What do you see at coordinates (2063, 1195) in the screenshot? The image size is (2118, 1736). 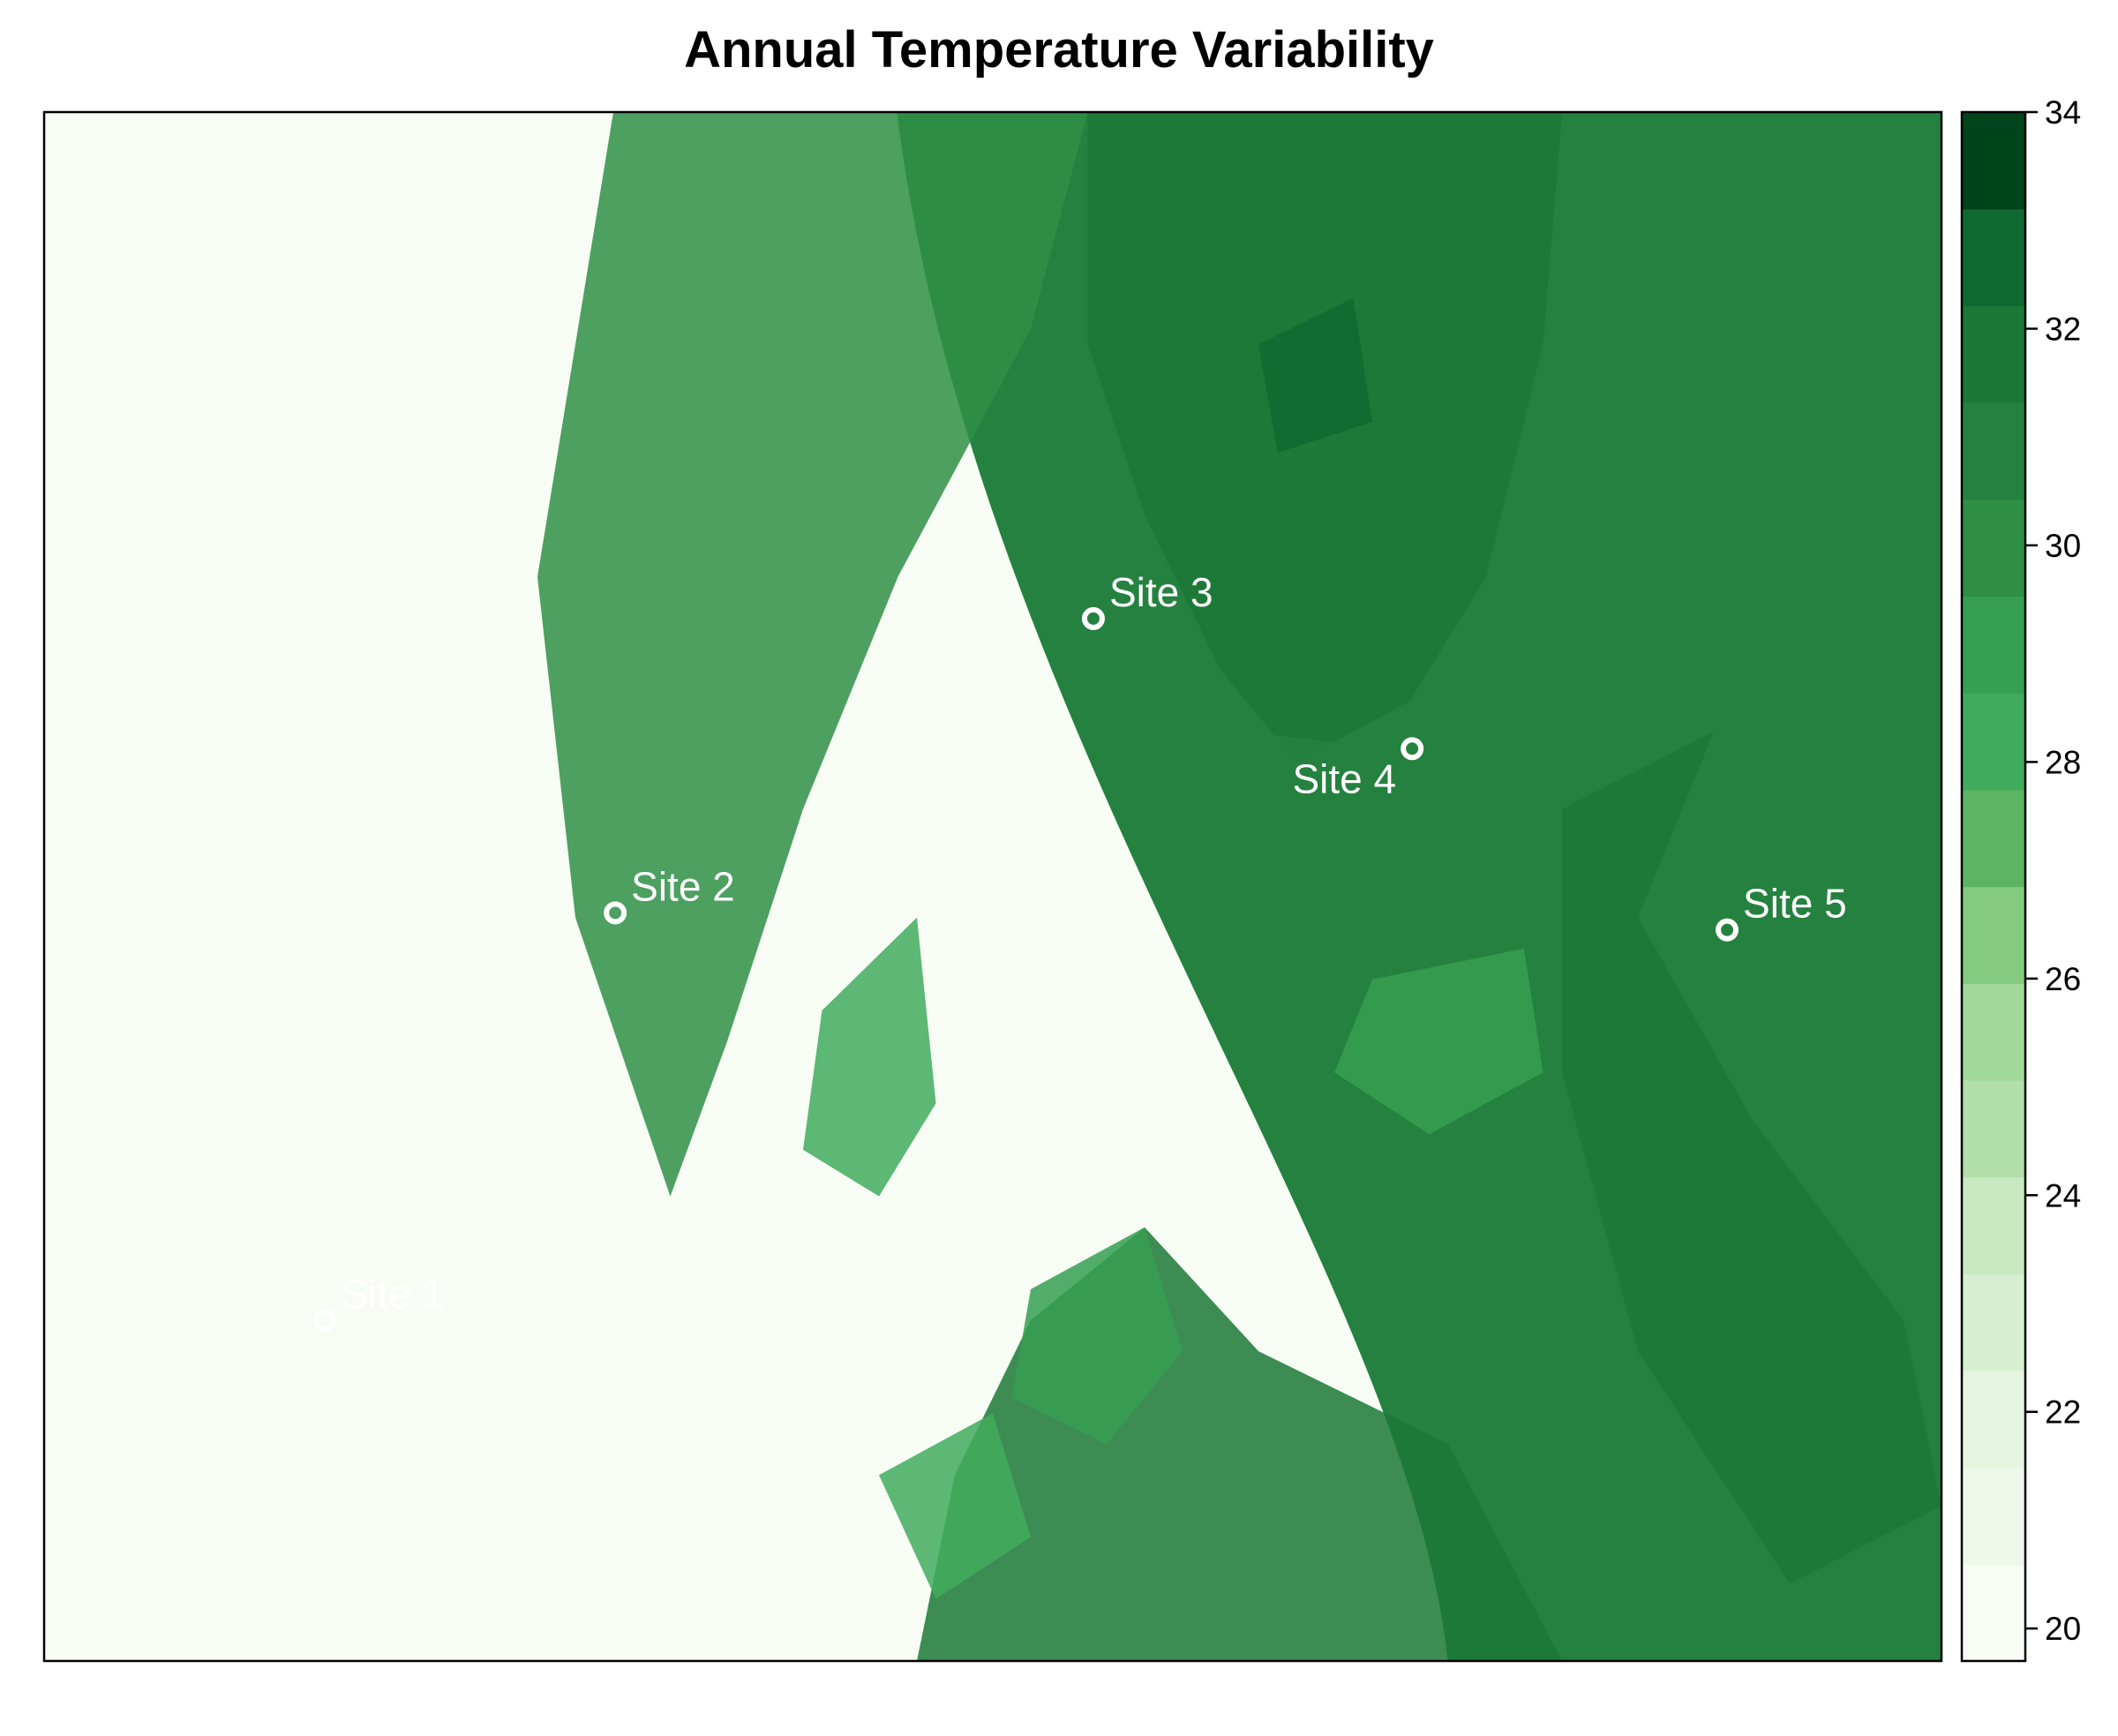 I see `colorbar-tick-label: 24` at bounding box center [2063, 1195].